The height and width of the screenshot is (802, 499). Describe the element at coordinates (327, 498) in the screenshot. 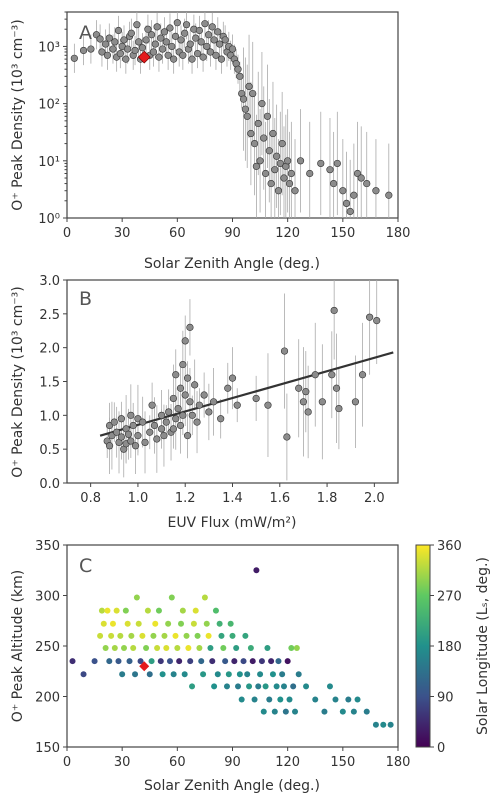

I see `panel-b-xtick-label: 1.8` at that location.